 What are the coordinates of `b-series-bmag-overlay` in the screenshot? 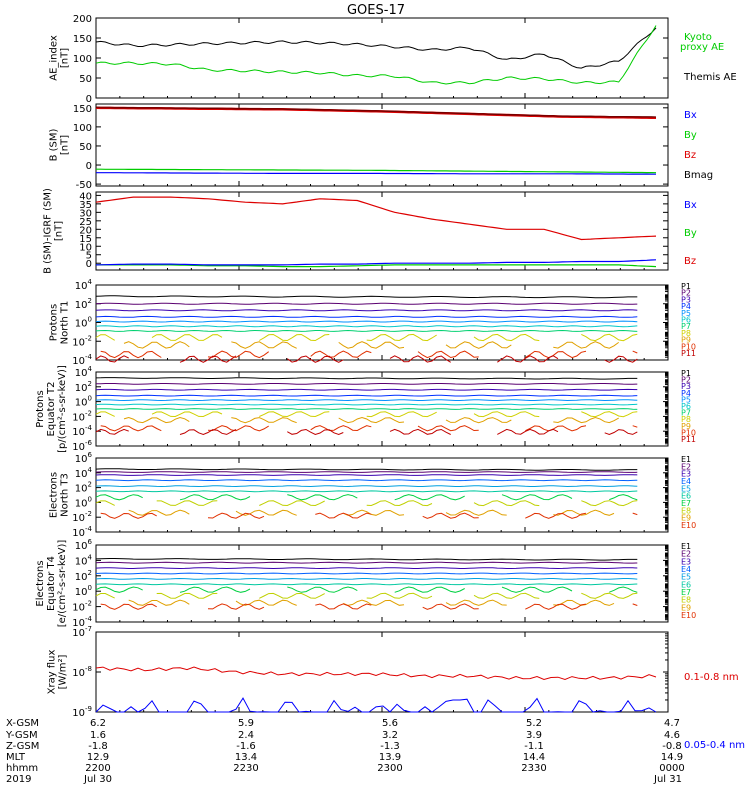 It's located at (376, 112).